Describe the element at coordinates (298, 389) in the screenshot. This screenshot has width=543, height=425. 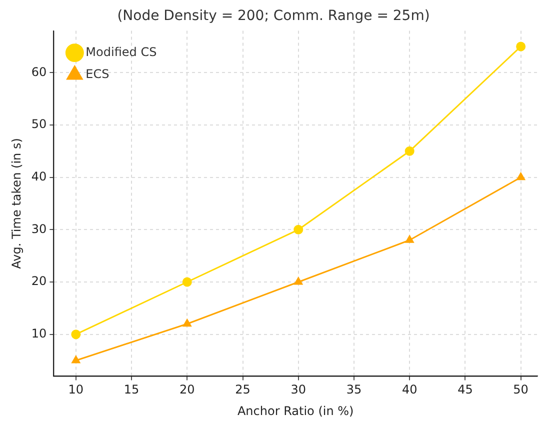
I see `x-tick-label: 30` at that location.